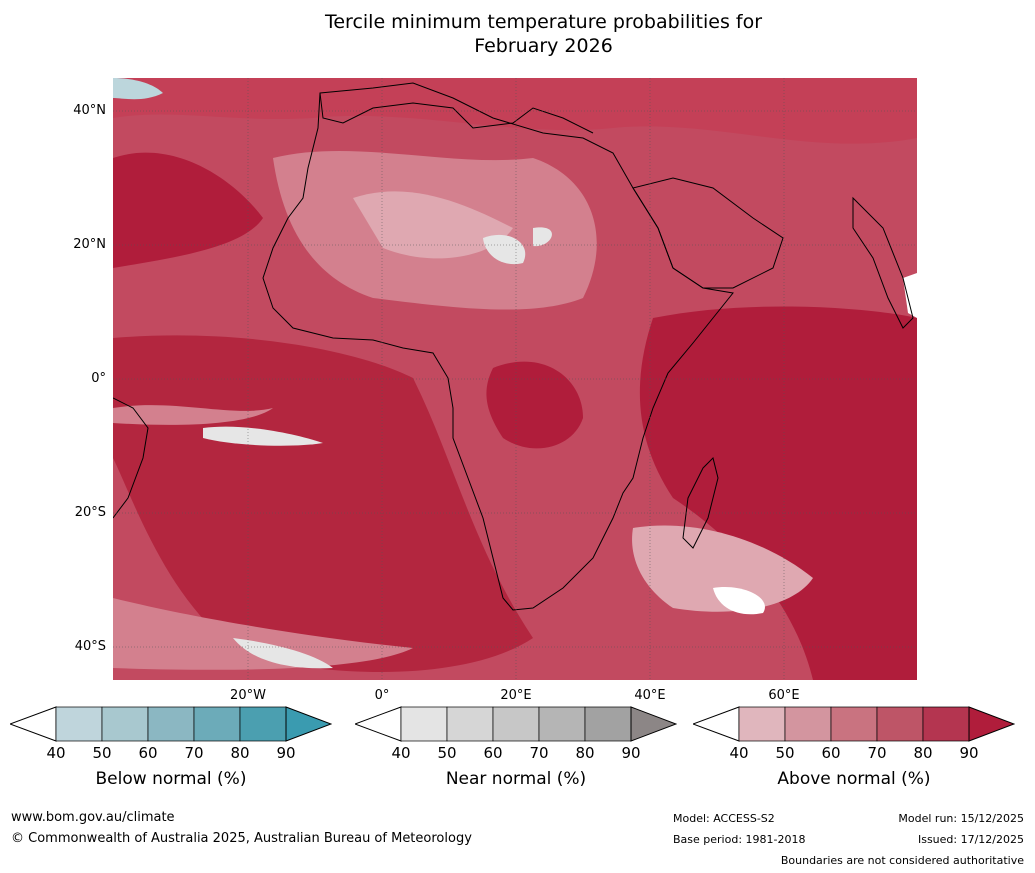 This screenshot has height=873, width=1035. What do you see at coordinates (991, 724) in the screenshot?
I see `colorbar-above-max-arrow` at bounding box center [991, 724].